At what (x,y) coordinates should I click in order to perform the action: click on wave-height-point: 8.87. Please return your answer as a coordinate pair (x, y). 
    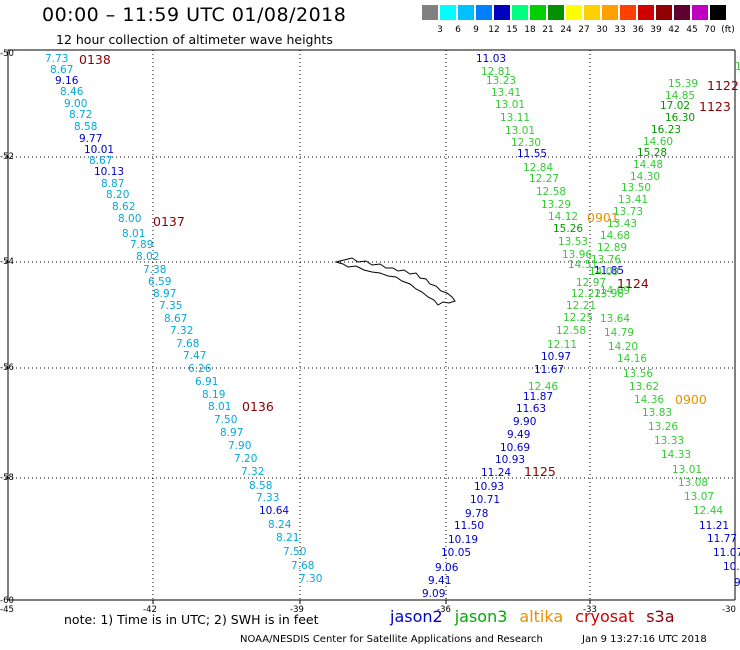
    Looking at the image, I should click on (112, 184).